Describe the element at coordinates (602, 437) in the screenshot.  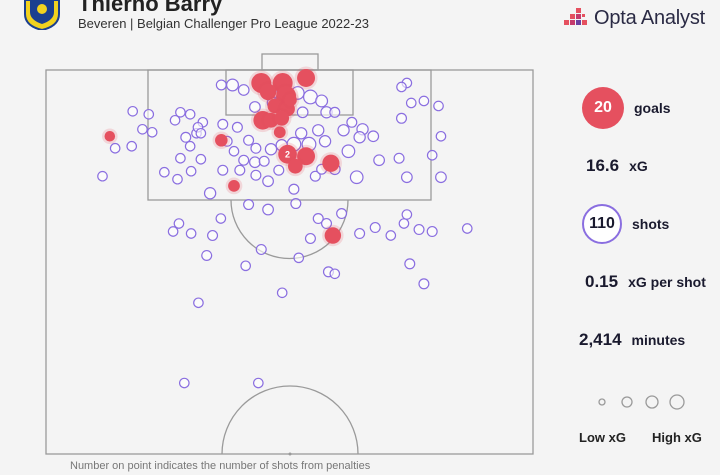
I see `legend-low-xg: Low xG` at that location.